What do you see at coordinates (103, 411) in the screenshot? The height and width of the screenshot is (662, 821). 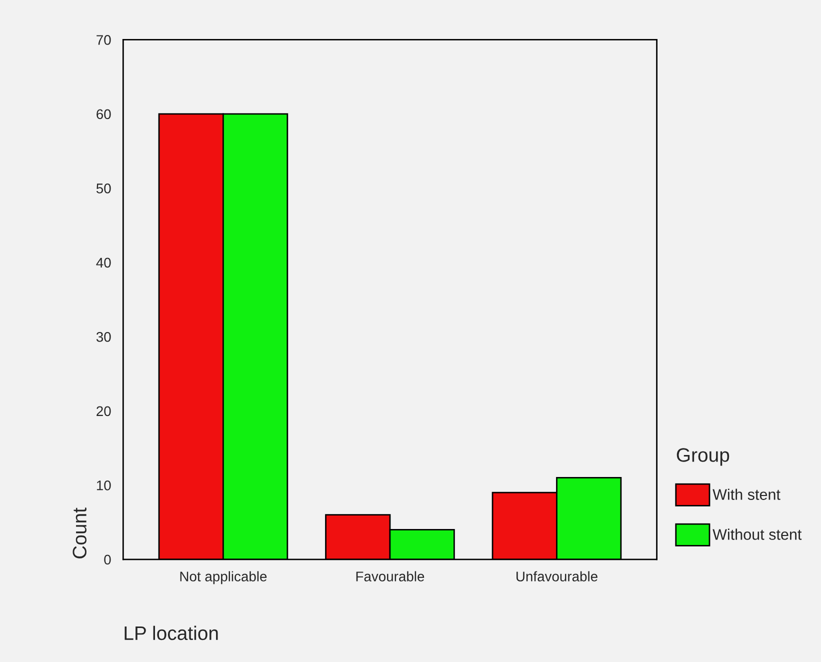 I see `y-tick-label: 20` at bounding box center [103, 411].